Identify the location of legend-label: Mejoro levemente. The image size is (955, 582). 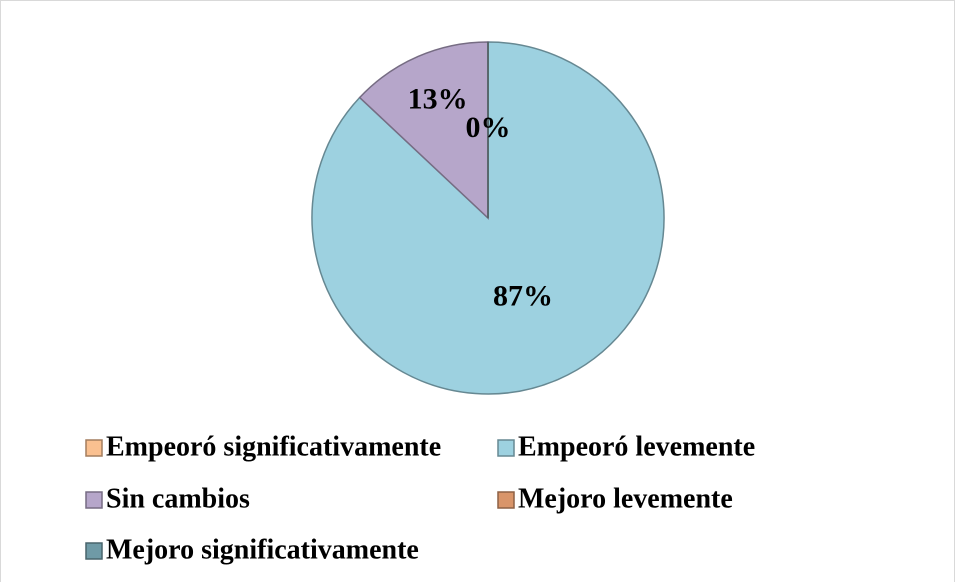
(625, 498).